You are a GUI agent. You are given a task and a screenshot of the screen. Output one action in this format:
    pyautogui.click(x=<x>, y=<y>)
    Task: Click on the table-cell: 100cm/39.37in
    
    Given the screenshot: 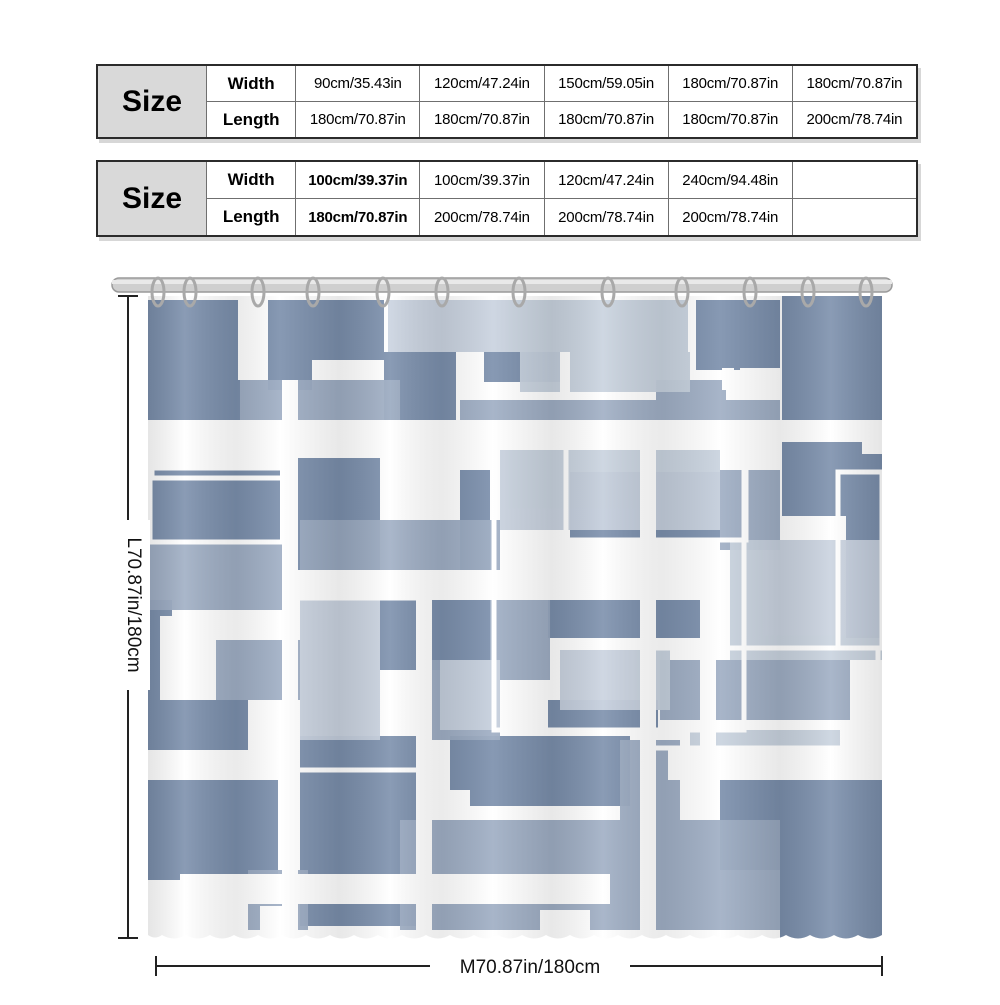 What is the action you would take?
    pyautogui.click(x=482, y=179)
    